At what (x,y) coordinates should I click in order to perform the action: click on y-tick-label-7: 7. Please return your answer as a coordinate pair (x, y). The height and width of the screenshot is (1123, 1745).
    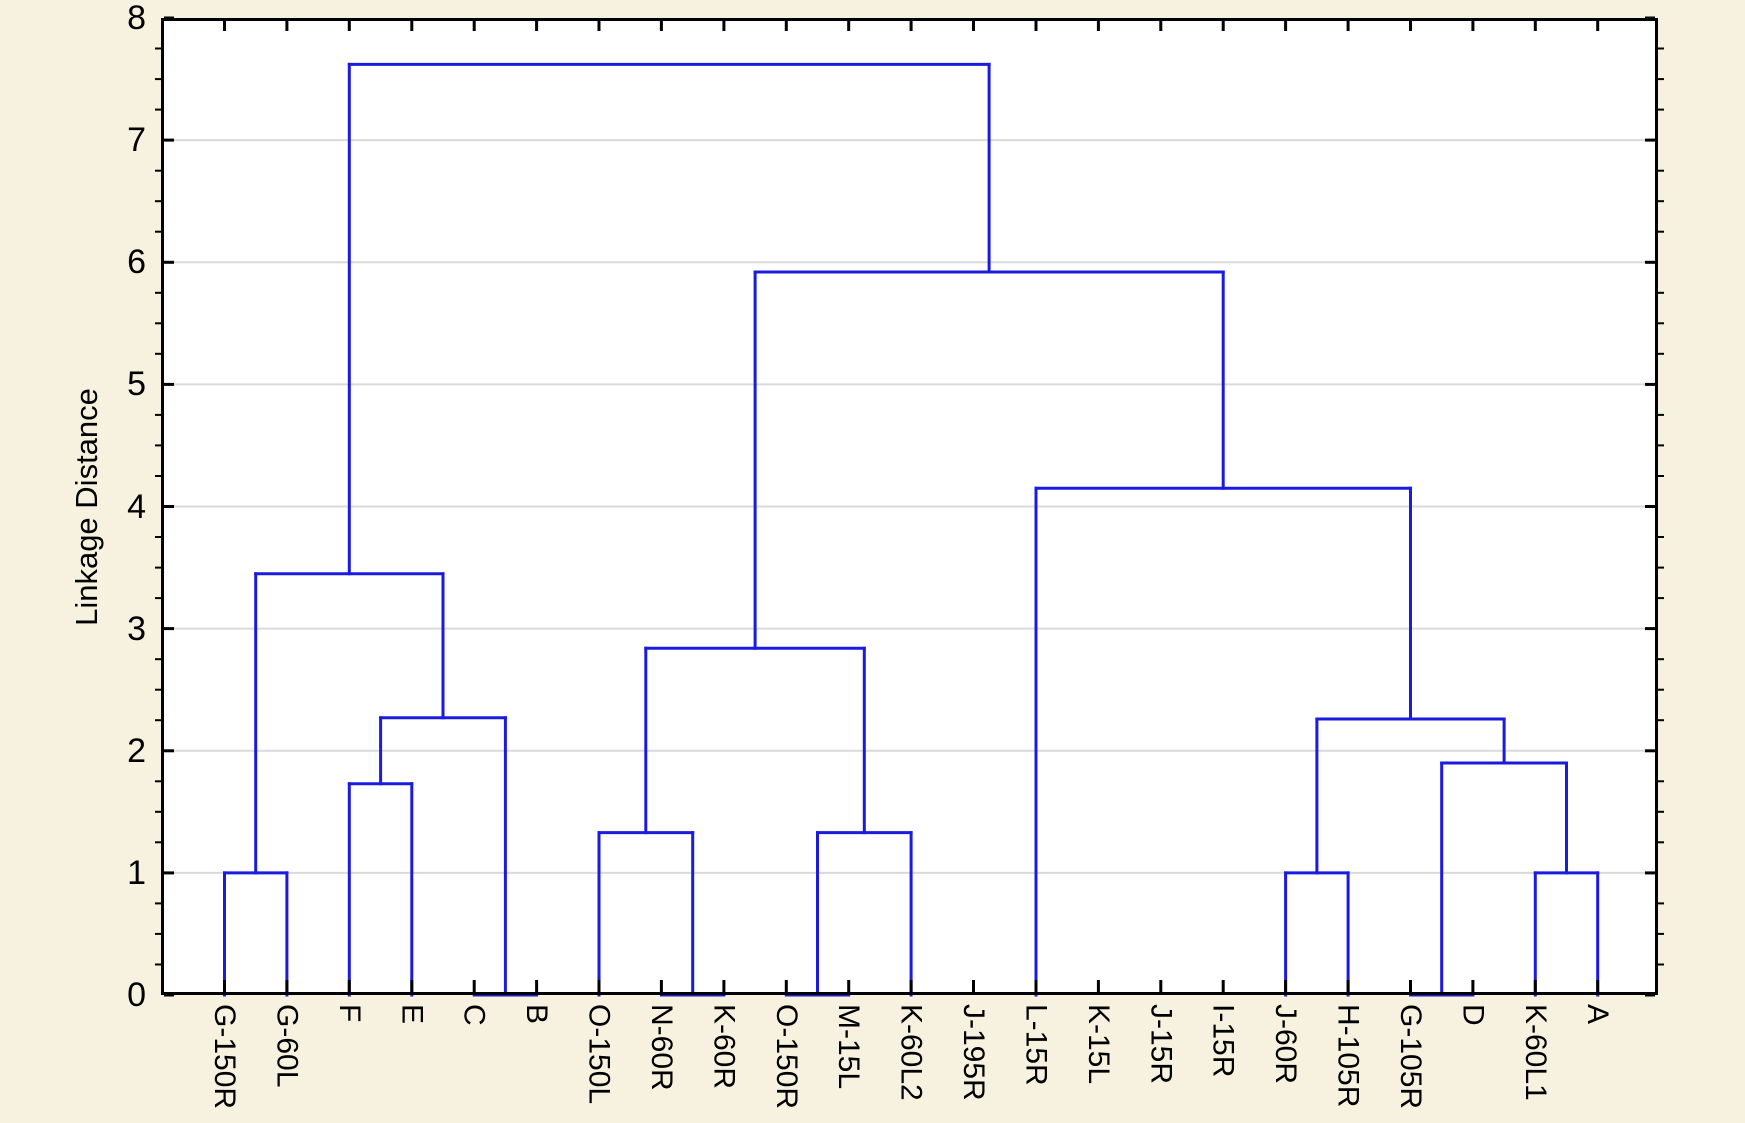
    Looking at the image, I should click on (136, 140).